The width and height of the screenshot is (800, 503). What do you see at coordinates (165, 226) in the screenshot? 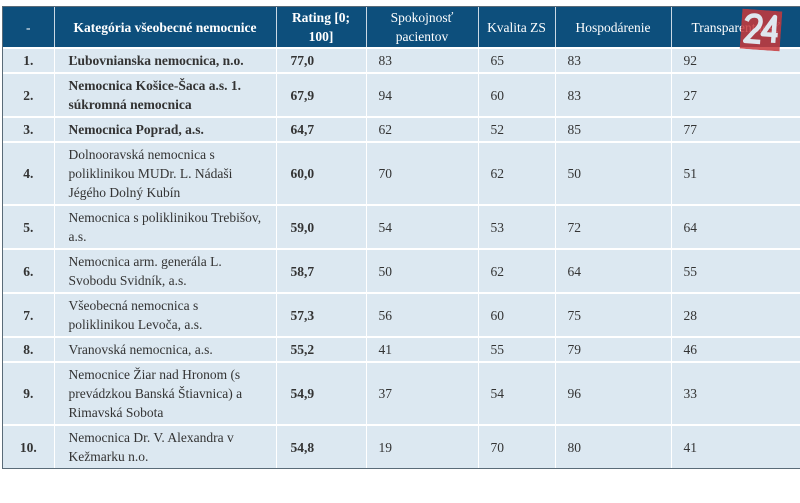
I see `hospital-name-cell: Nemocnica s poliklinikou Trebišov, a.s.` at bounding box center [165, 226].